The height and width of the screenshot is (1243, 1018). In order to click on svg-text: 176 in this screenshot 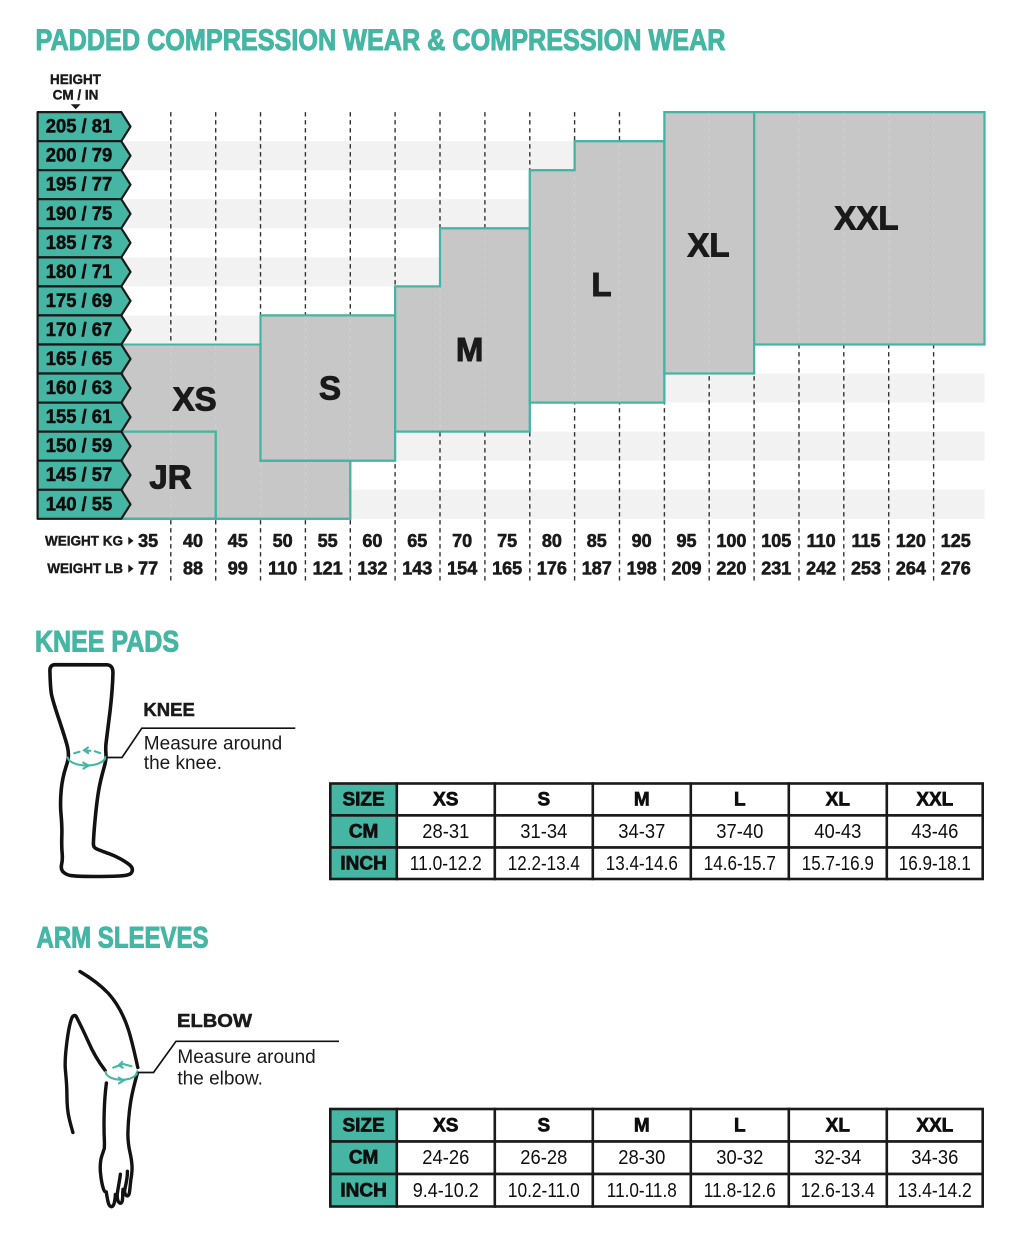, I will do `click(552, 569)`.